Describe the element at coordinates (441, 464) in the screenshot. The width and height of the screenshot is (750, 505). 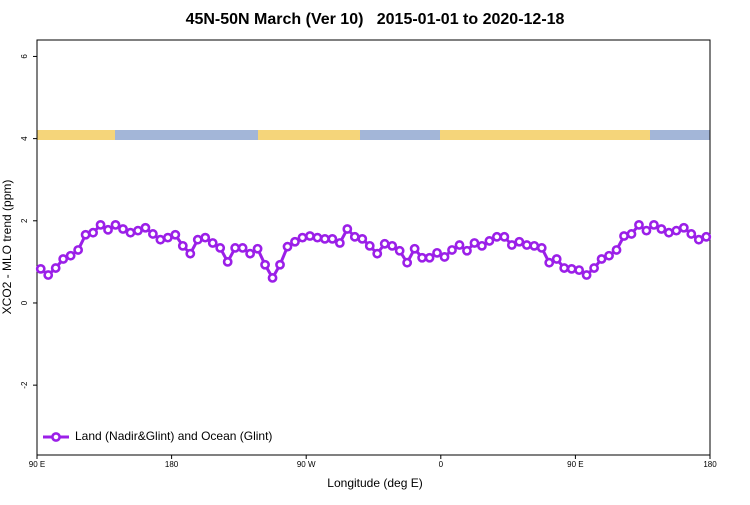
I see `x-tick-label: 0` at that location.